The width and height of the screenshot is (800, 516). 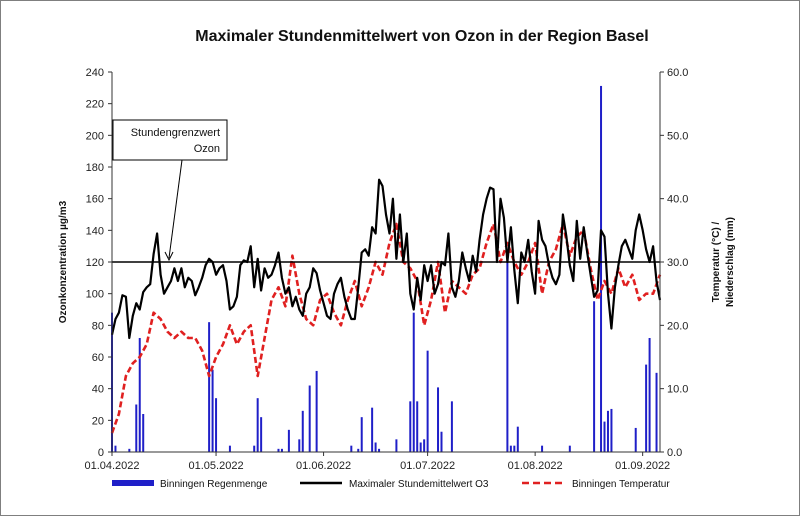 I want to click on y-tick-label-8: 160, so click(x=95, y=200).